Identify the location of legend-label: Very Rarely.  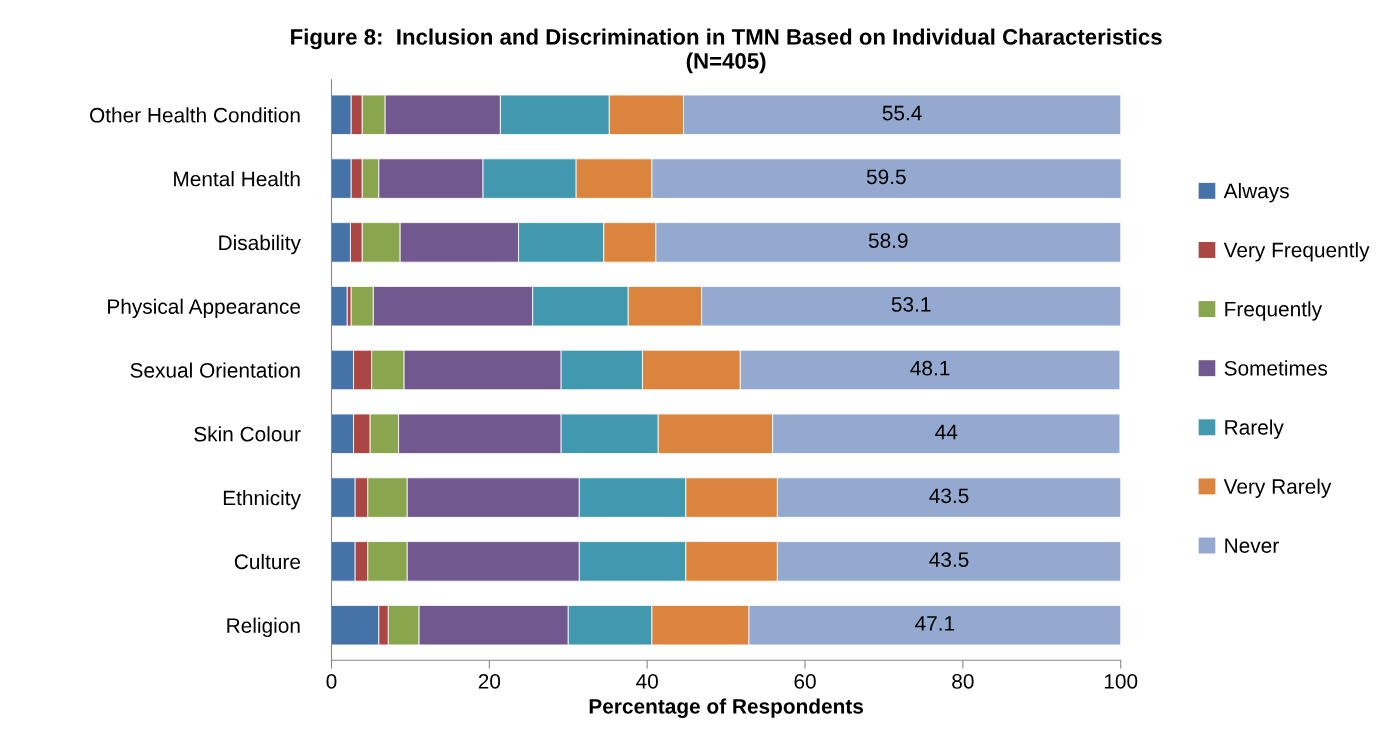
(1277, 488).